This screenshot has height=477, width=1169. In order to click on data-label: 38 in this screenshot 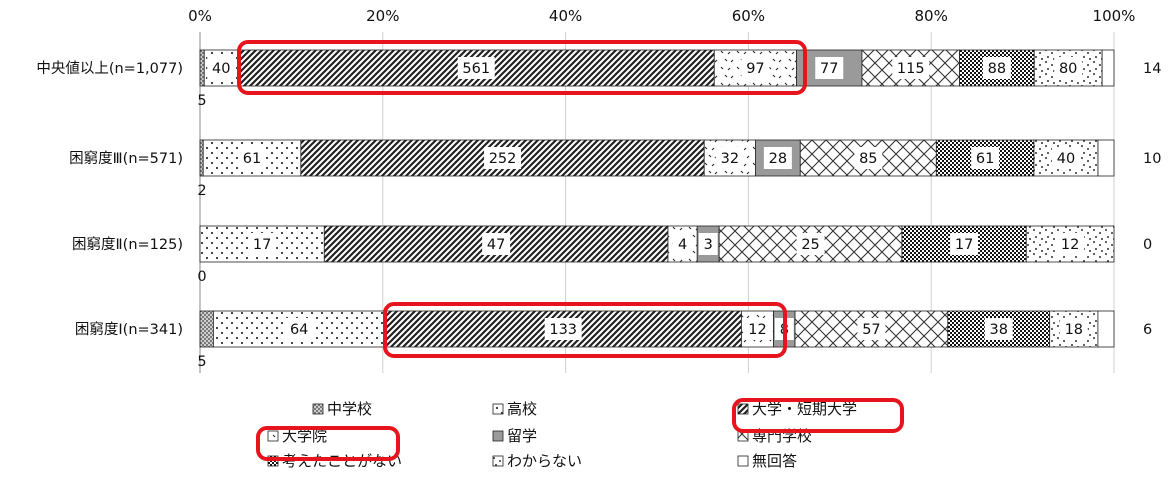, I will do `click(999, 330)`.